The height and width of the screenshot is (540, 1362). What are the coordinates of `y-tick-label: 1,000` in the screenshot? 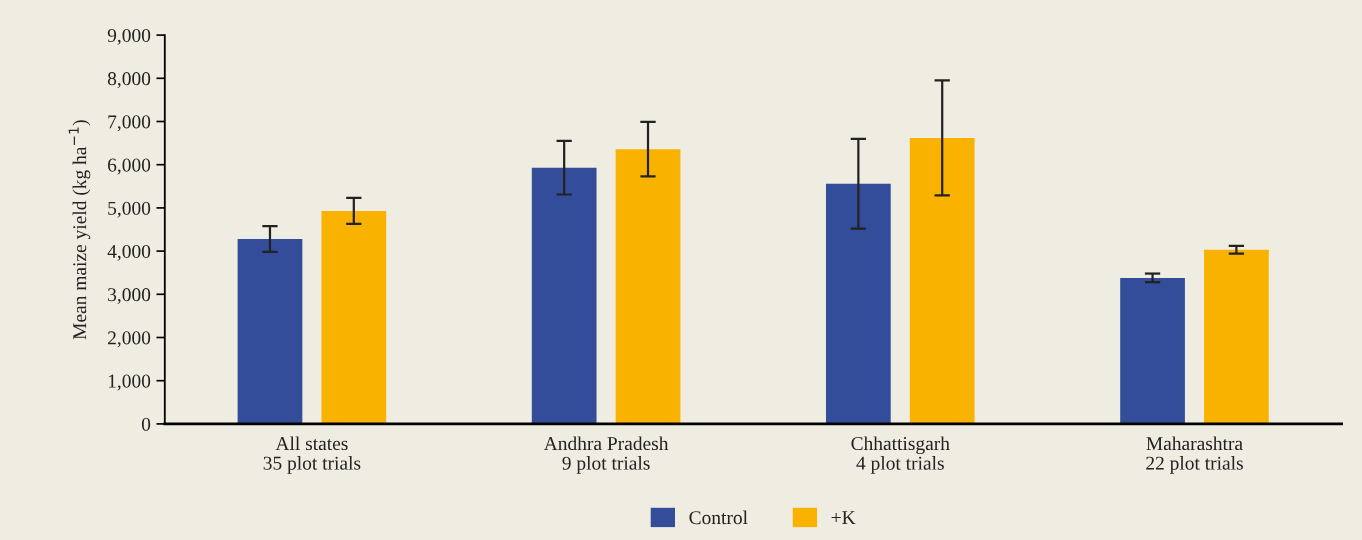 It's located at (129, 382).